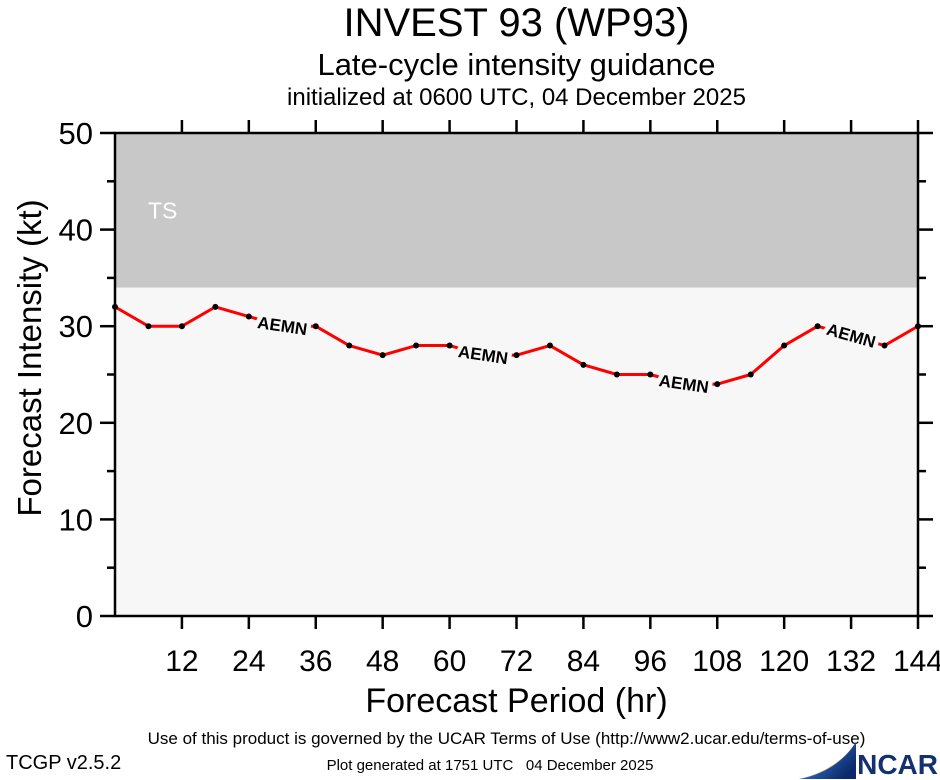 The image size is (940, 780). What do you see at coordinates (76, 230) in the screenshot?
I see `y-tick-label: 40` at bounding box center [76, 230].